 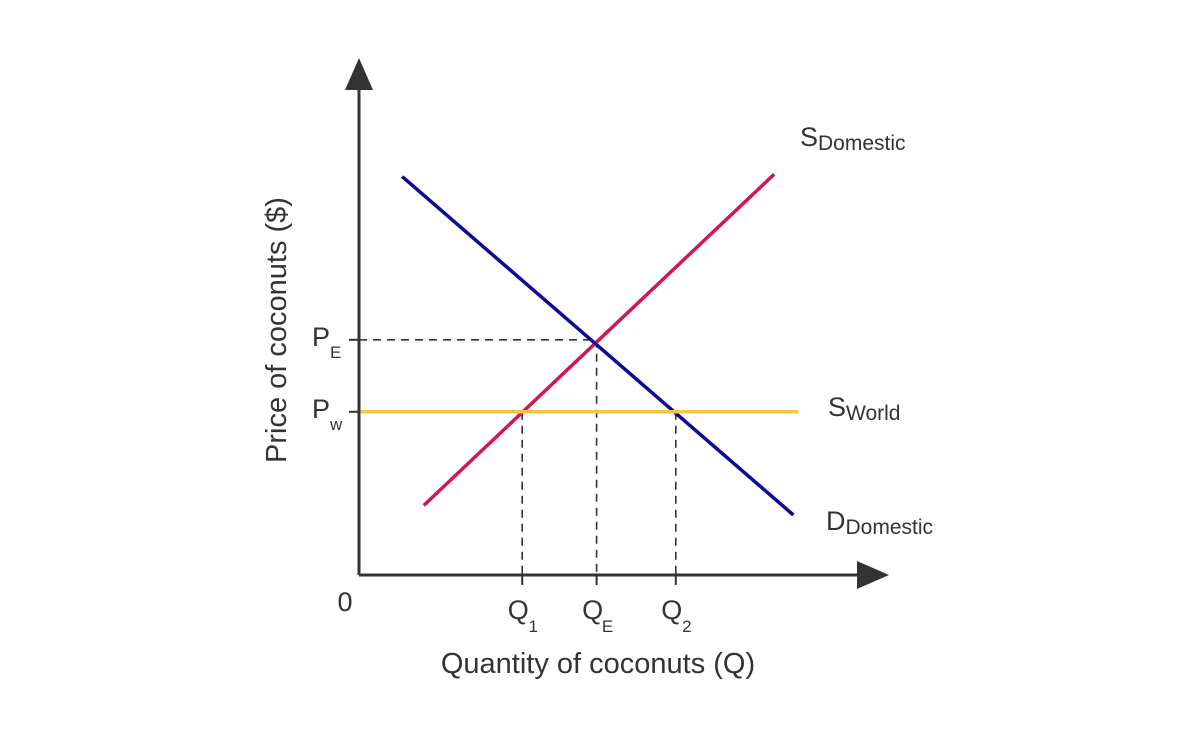 What do you see at coordinates (518, 456) in the screenshot?
I see `guide-lines` at bounding box center [518, 456].